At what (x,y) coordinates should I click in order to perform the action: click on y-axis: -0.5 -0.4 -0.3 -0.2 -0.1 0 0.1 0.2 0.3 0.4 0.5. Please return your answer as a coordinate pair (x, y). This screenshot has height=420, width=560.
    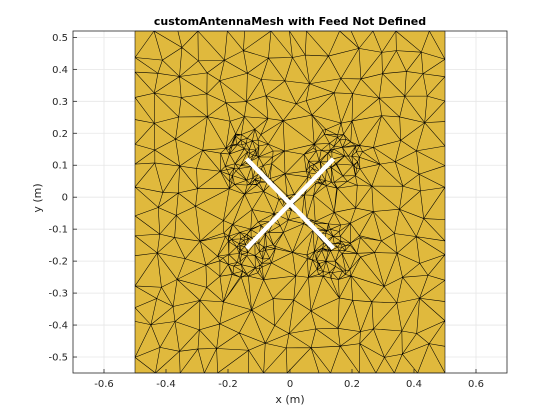
    Looking at the image, I should click on (62, 198).